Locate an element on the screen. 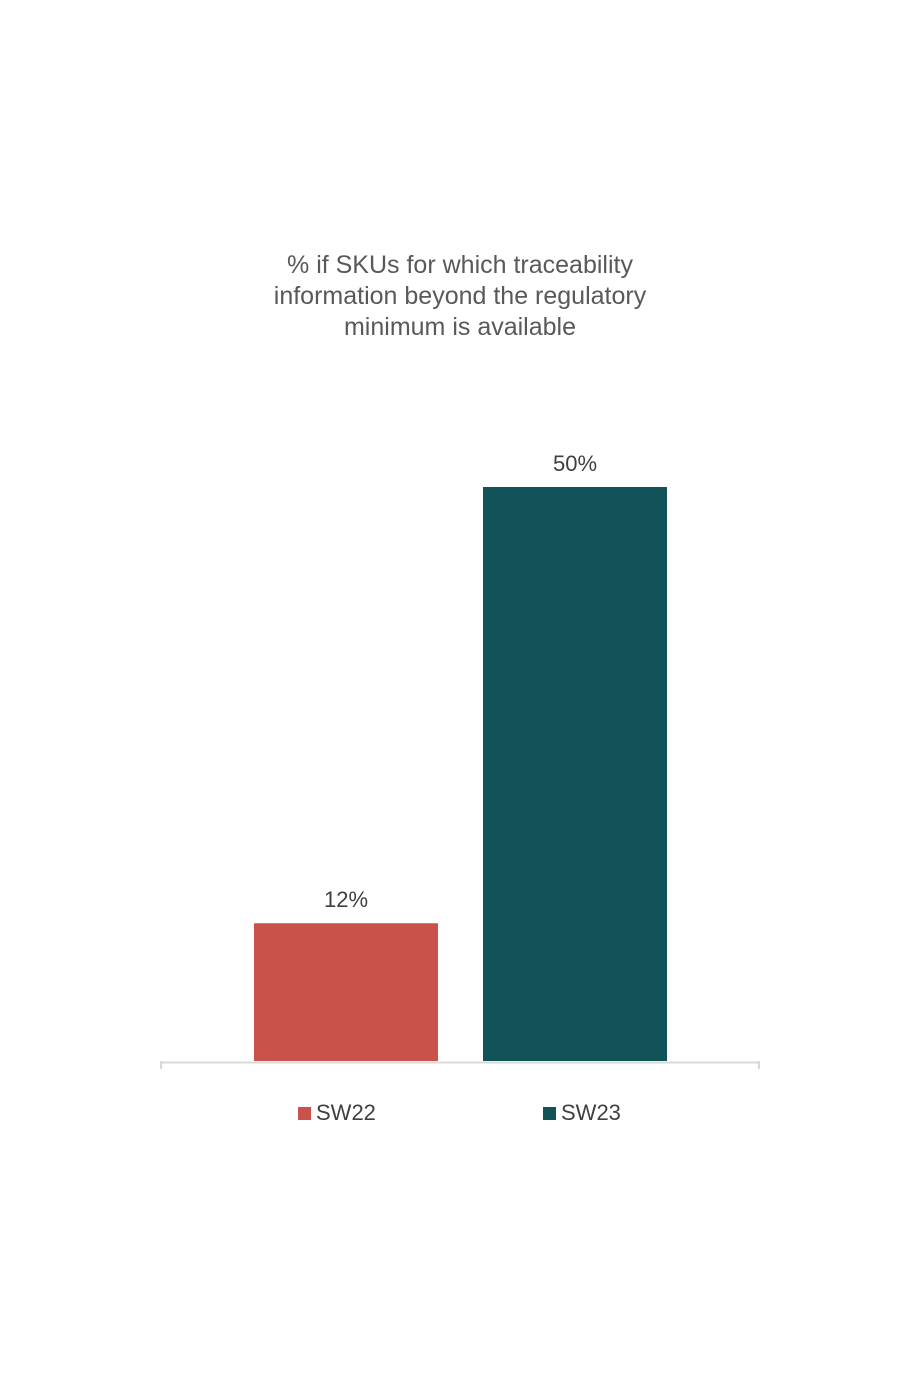  legend-label-sw22: SW22 is located at coordinates (346, 1112).